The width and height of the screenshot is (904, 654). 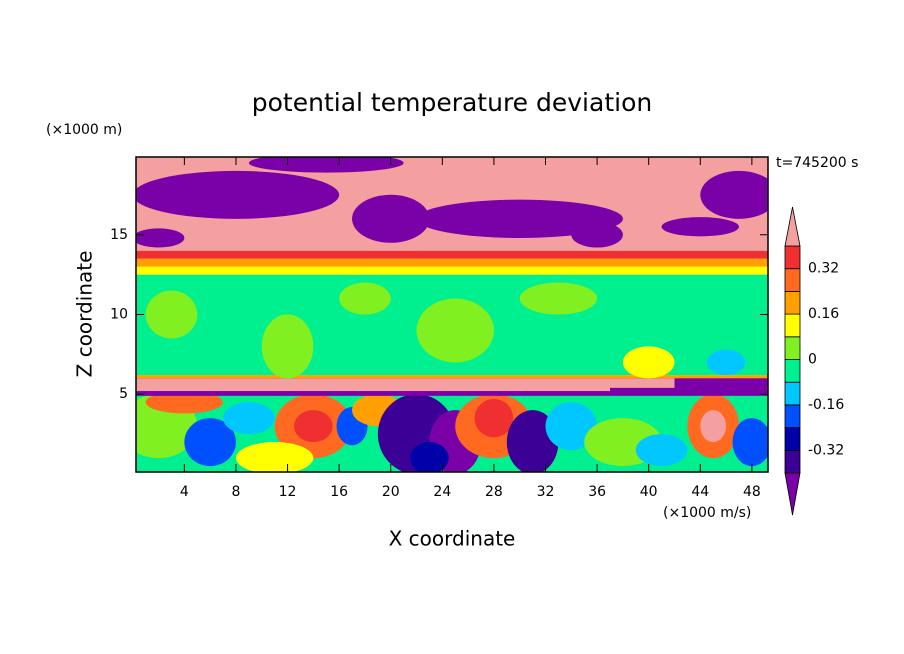 What do you see at coordinates (442, 492) in the screenshot?
I see `x-tick-label: 24` at bounding box center [442, 492].